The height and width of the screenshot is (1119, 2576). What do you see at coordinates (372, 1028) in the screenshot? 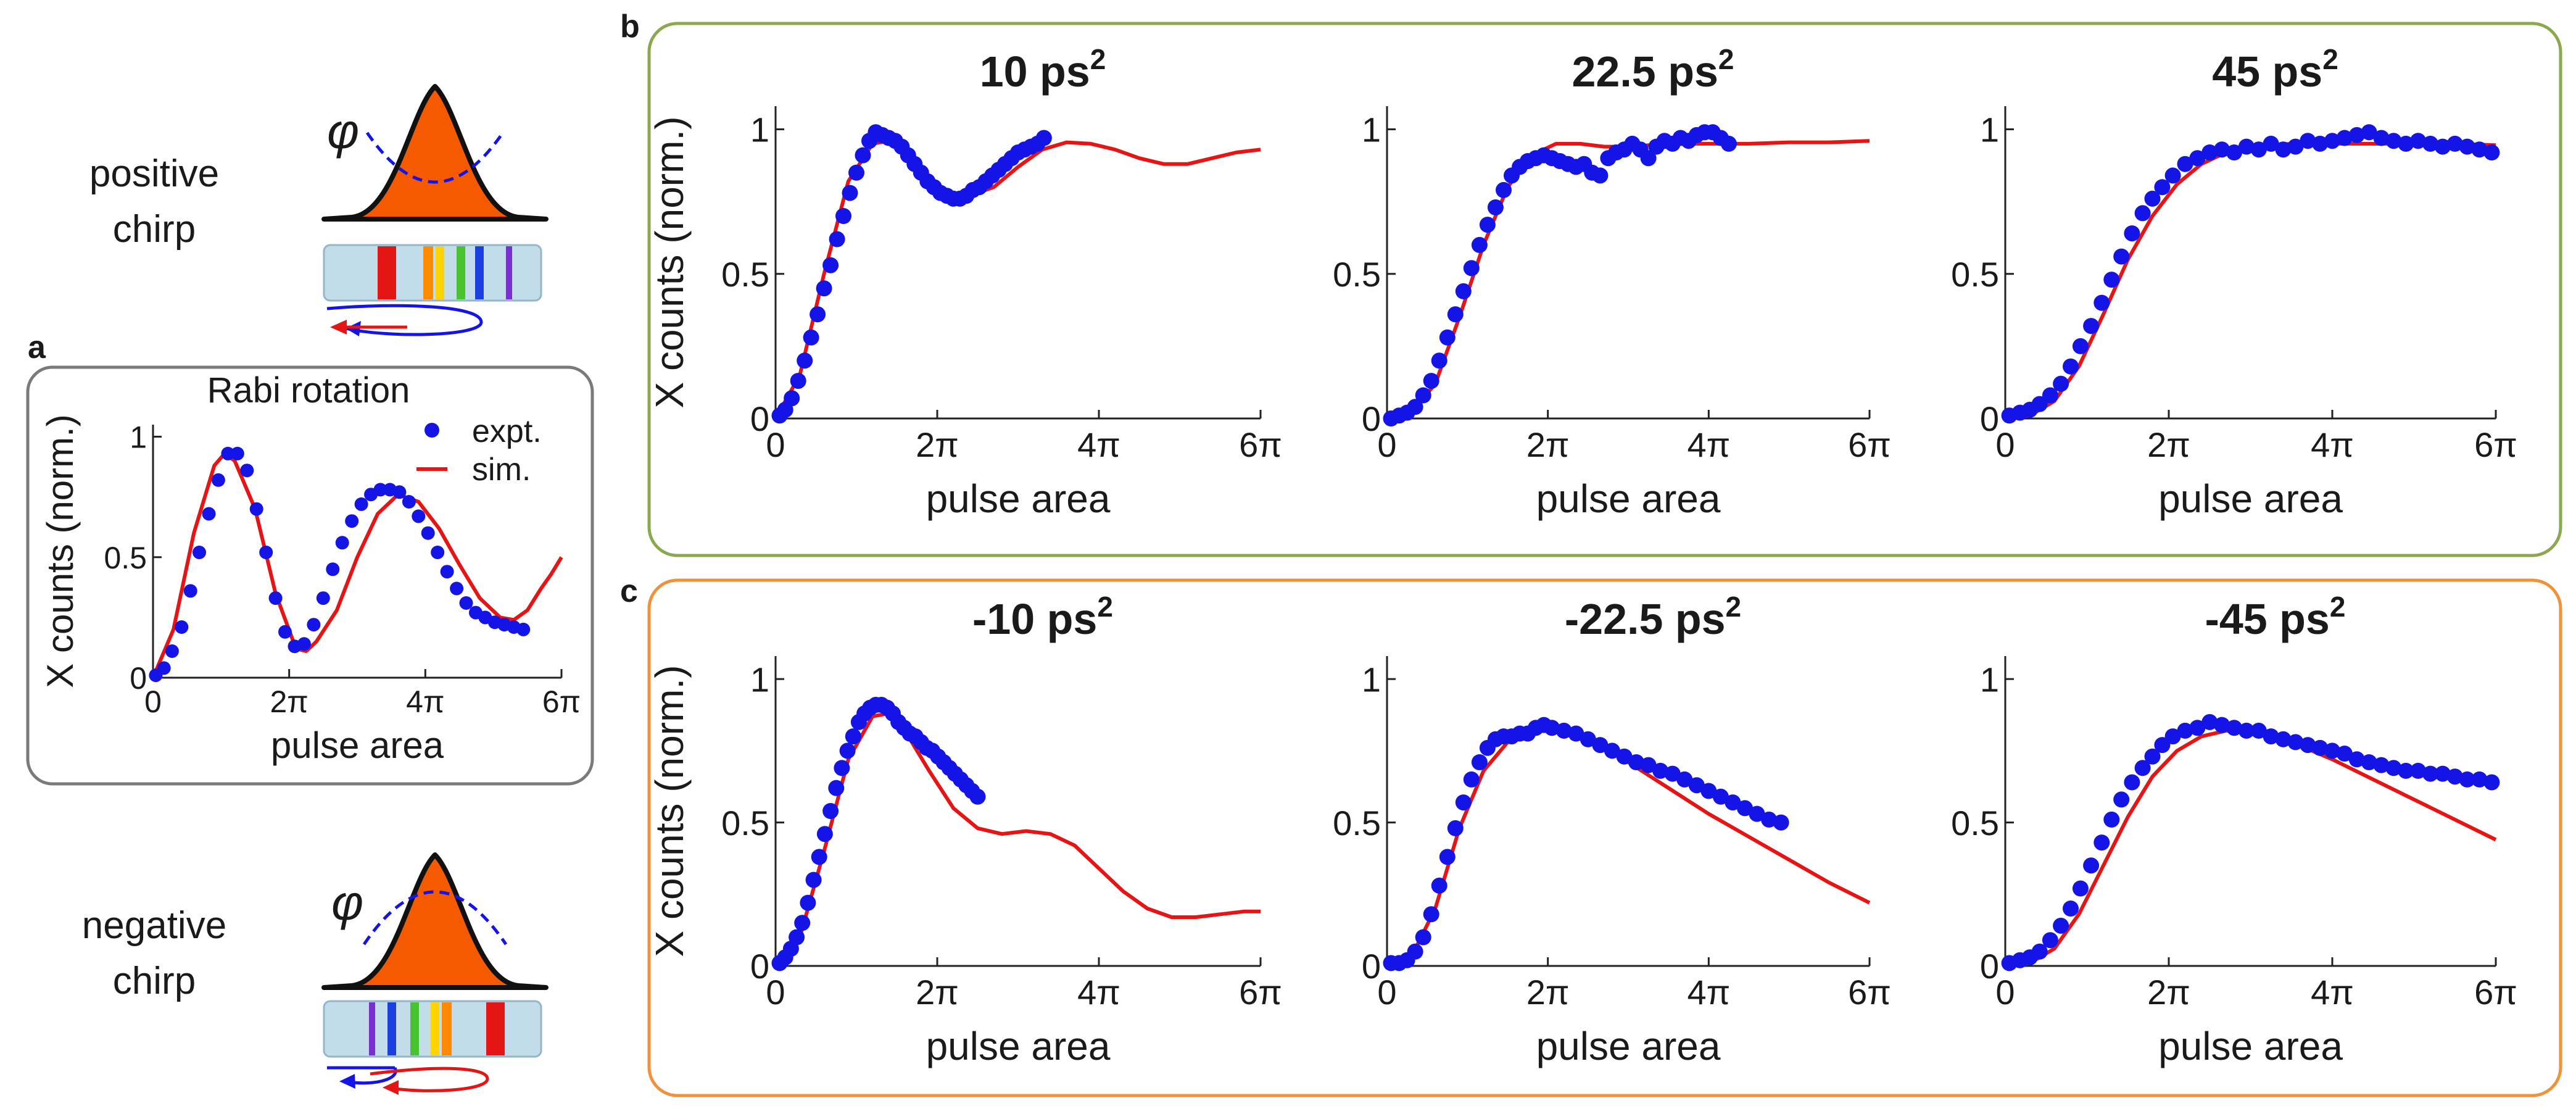
I see `negative-stripe-violet` at bounding box center [372, 1028].